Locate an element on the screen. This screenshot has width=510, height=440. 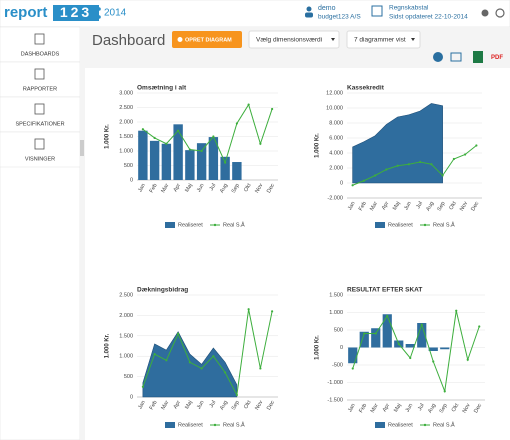
logo-number: 123 is located at coordinates (76, 12).